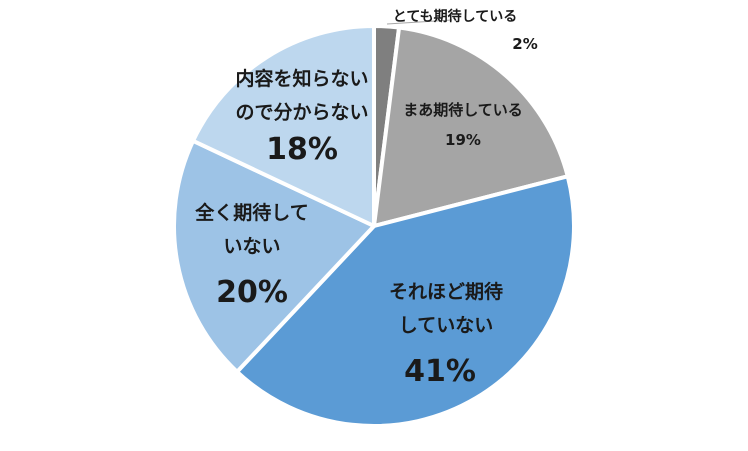 The image size is (748, 451). I want to click on value-label: 20%, so click(252, 292).